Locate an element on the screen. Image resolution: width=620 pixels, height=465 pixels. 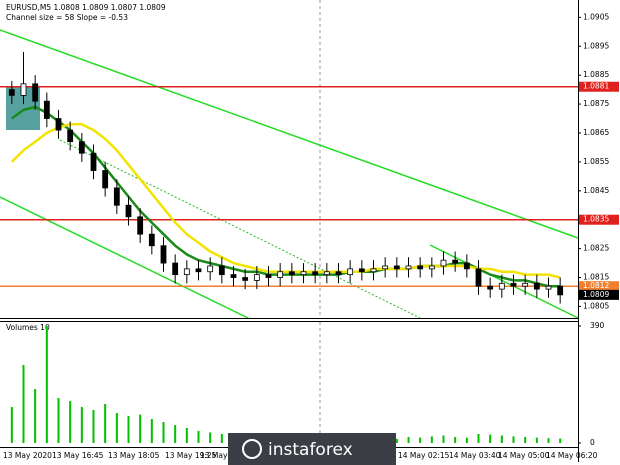
x-tick-label: 13 May 19:25 is located at coordinates (191, 455).